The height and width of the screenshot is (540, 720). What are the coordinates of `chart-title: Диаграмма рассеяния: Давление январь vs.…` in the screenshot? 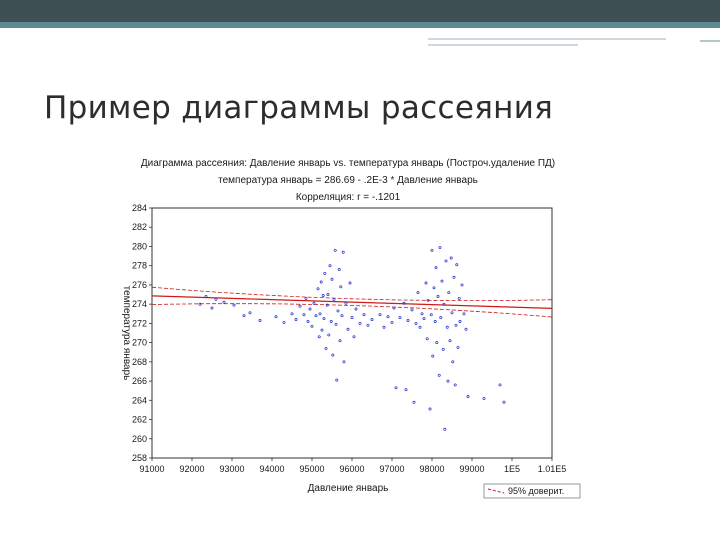 It's located at (348, 163).